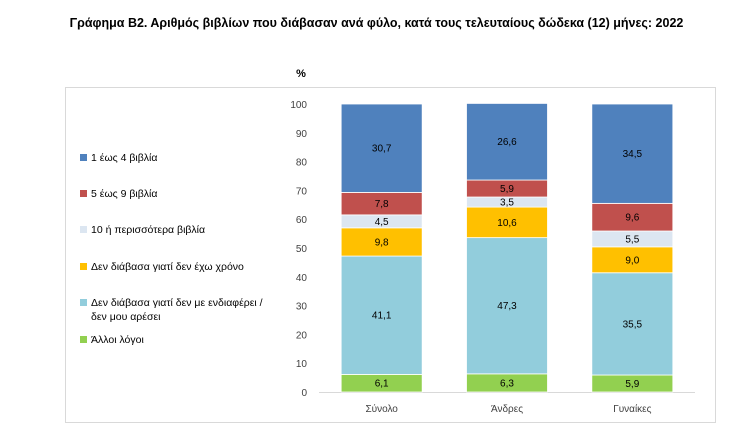 The height and width of the screenshot is (436, 753). Describe the element at coordinates (382, 384) in the screenshot. I see `data-label: 6,1` at that location.